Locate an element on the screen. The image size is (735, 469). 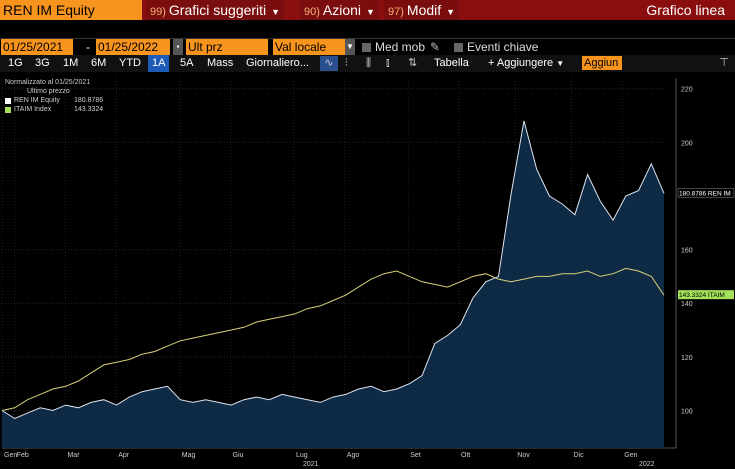
menu-number: 99) is located at coordinates (158, 12).